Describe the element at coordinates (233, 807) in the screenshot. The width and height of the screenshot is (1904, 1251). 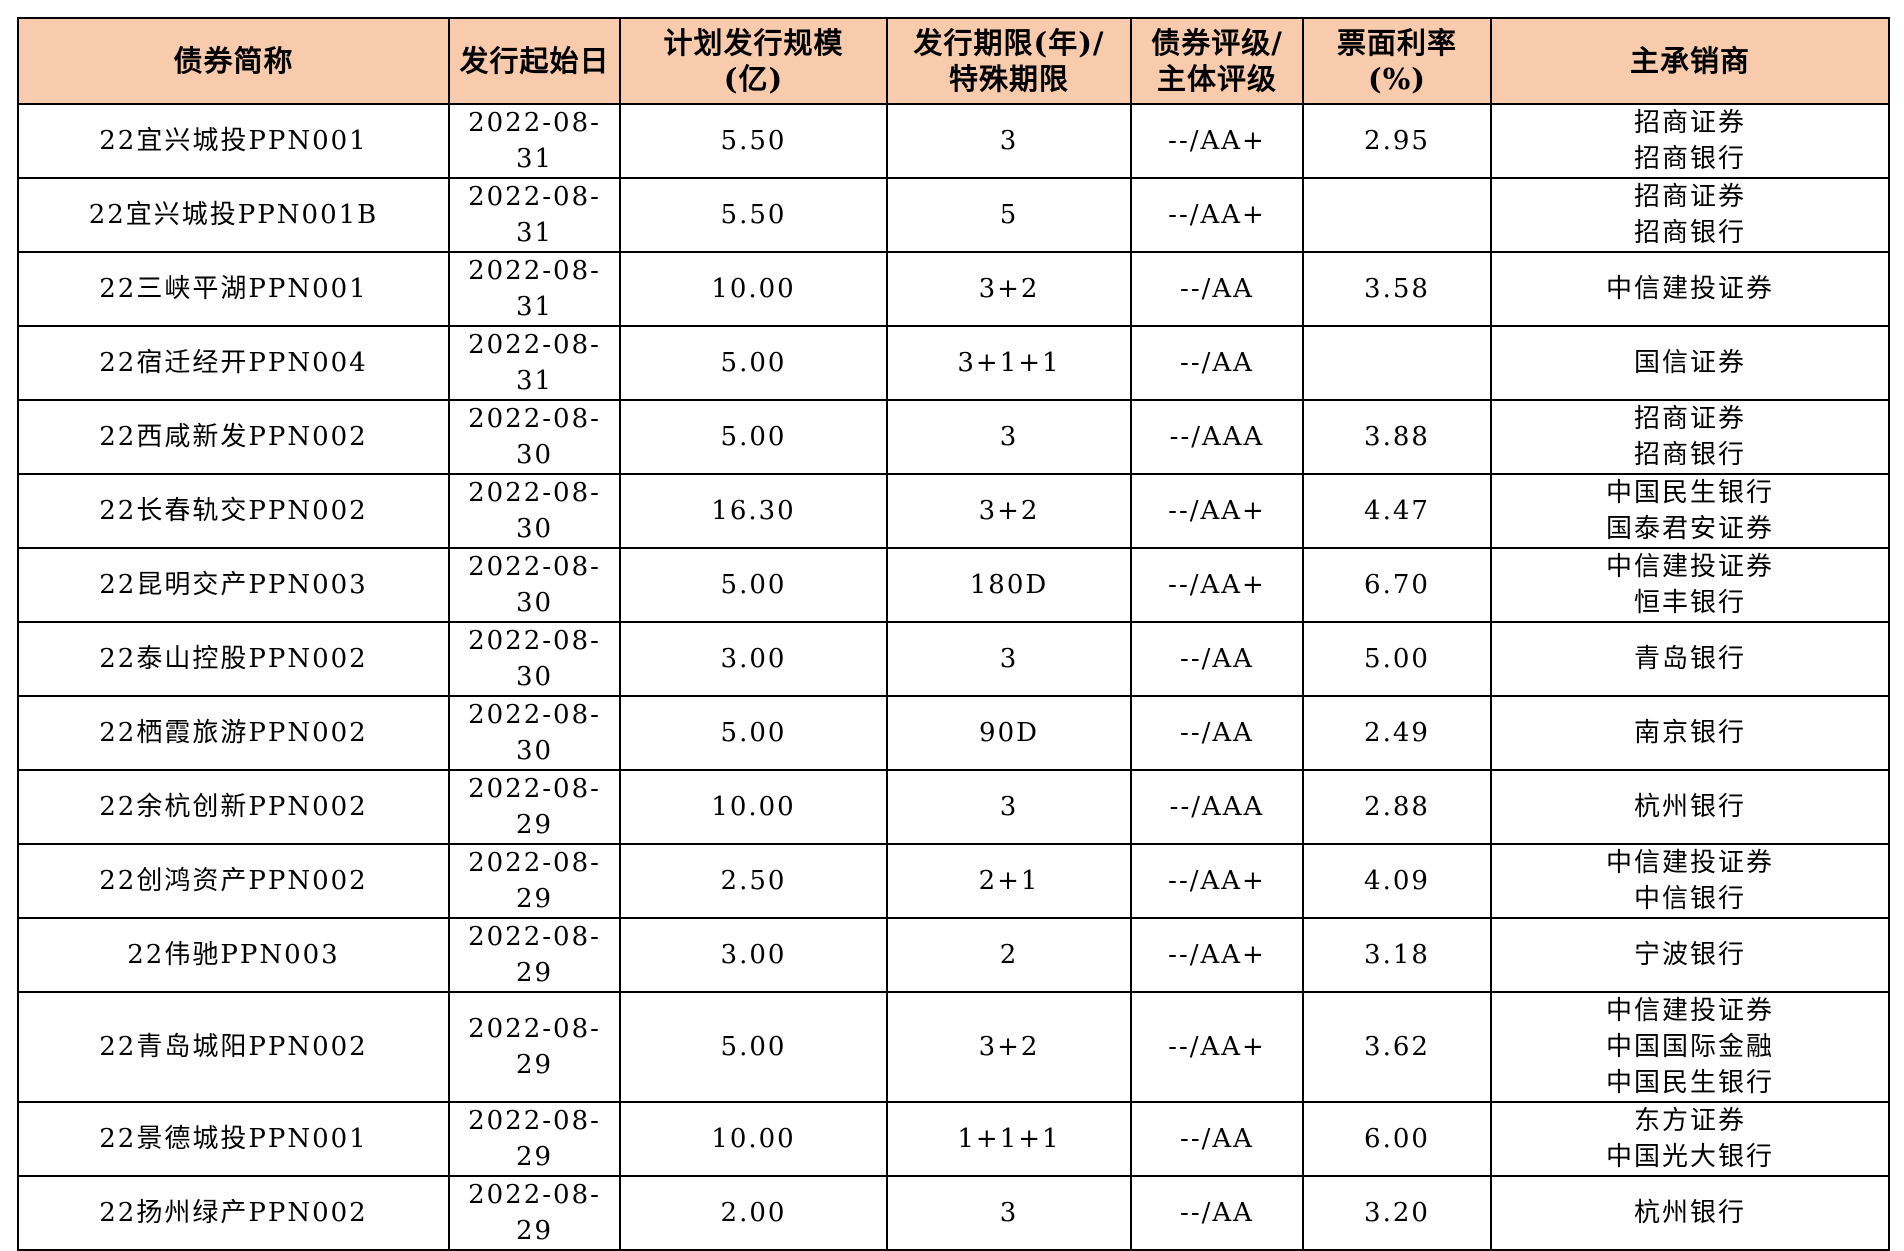
I see `cell-bond-name: 22余杭创新PPN002` at that location.